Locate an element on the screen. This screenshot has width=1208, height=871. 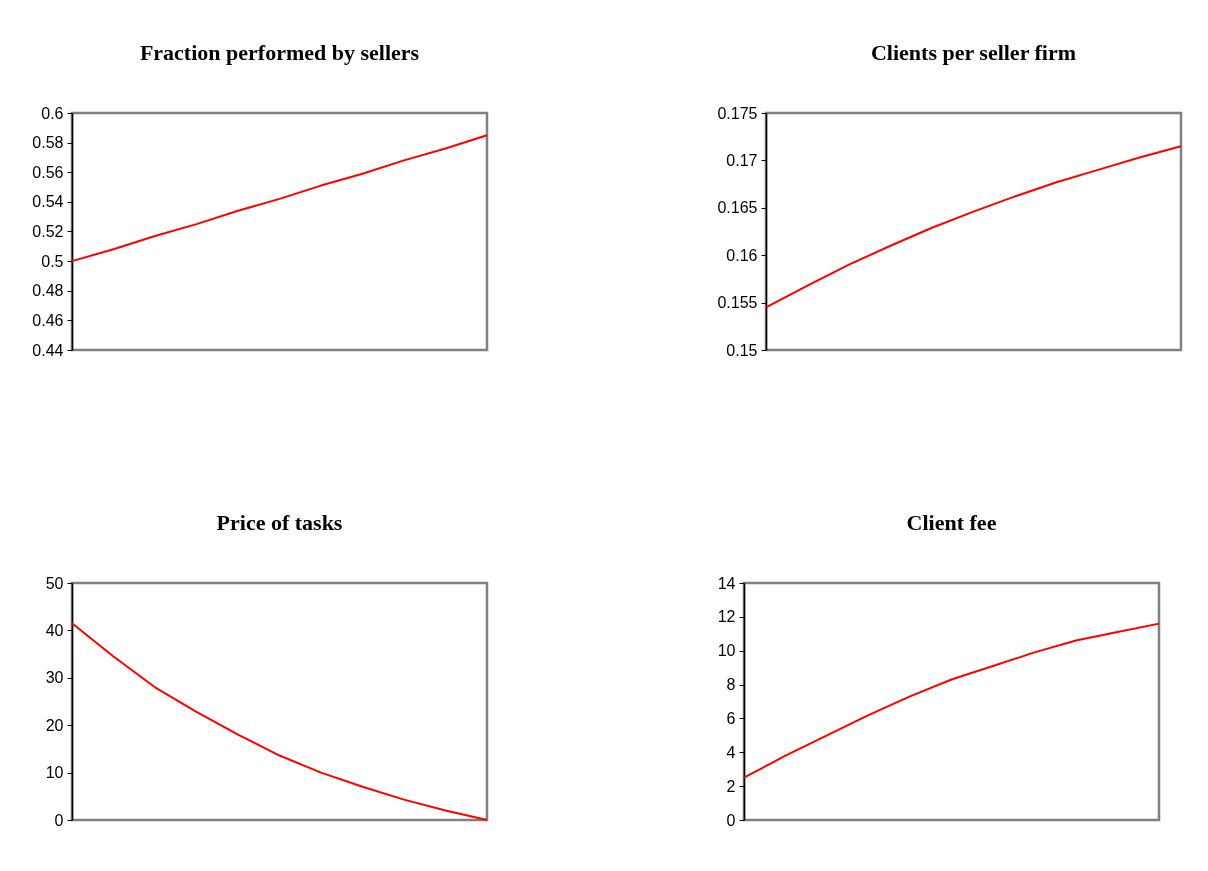
y-tick-label: 0.56 is located at coordinates (48, 172).